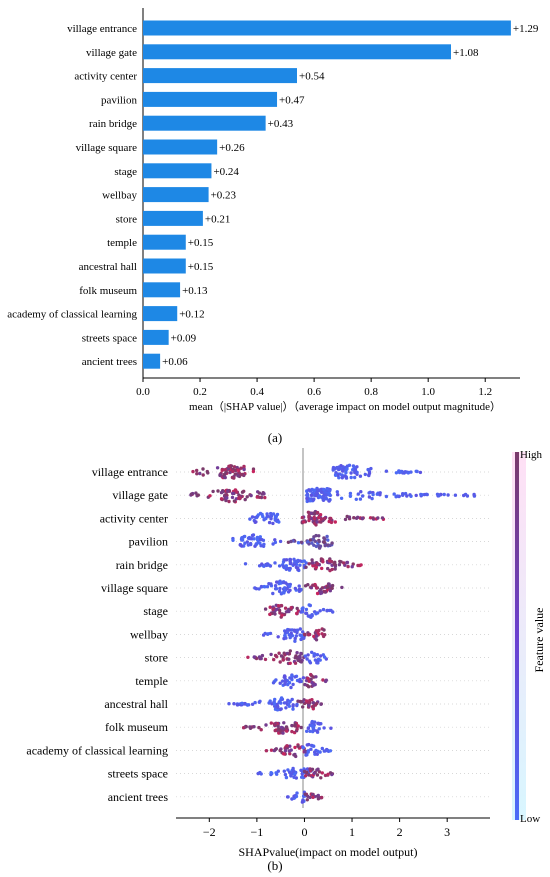  What do you see at coordinates (217, 219) in the screenshot?
I see `value-label: +0.21` at bounding box center [217, 219].